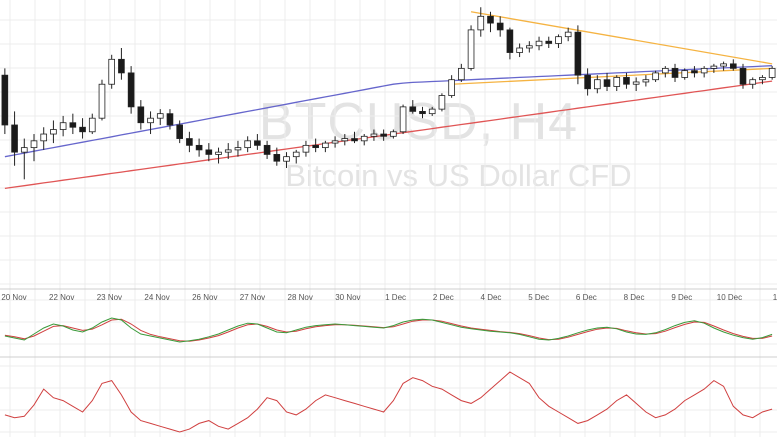 The image size is (777, 437). Describe the element at coordinates (729, 297) in the screenshot. I see `x-tick-label: 10 Dec` at that location.